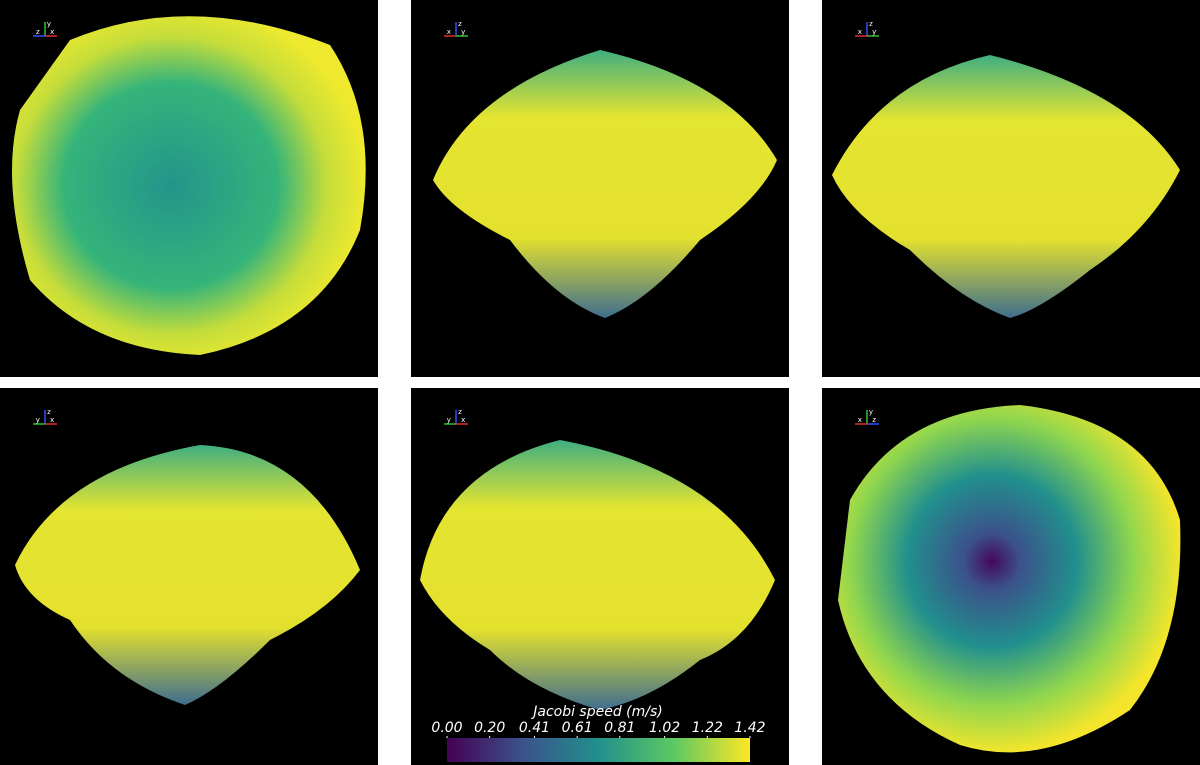  What do you see at coordinates (619, 728) in the screenshot?
I see `colorbar-tick-label: 0.81` at bounding box center [619, 728].